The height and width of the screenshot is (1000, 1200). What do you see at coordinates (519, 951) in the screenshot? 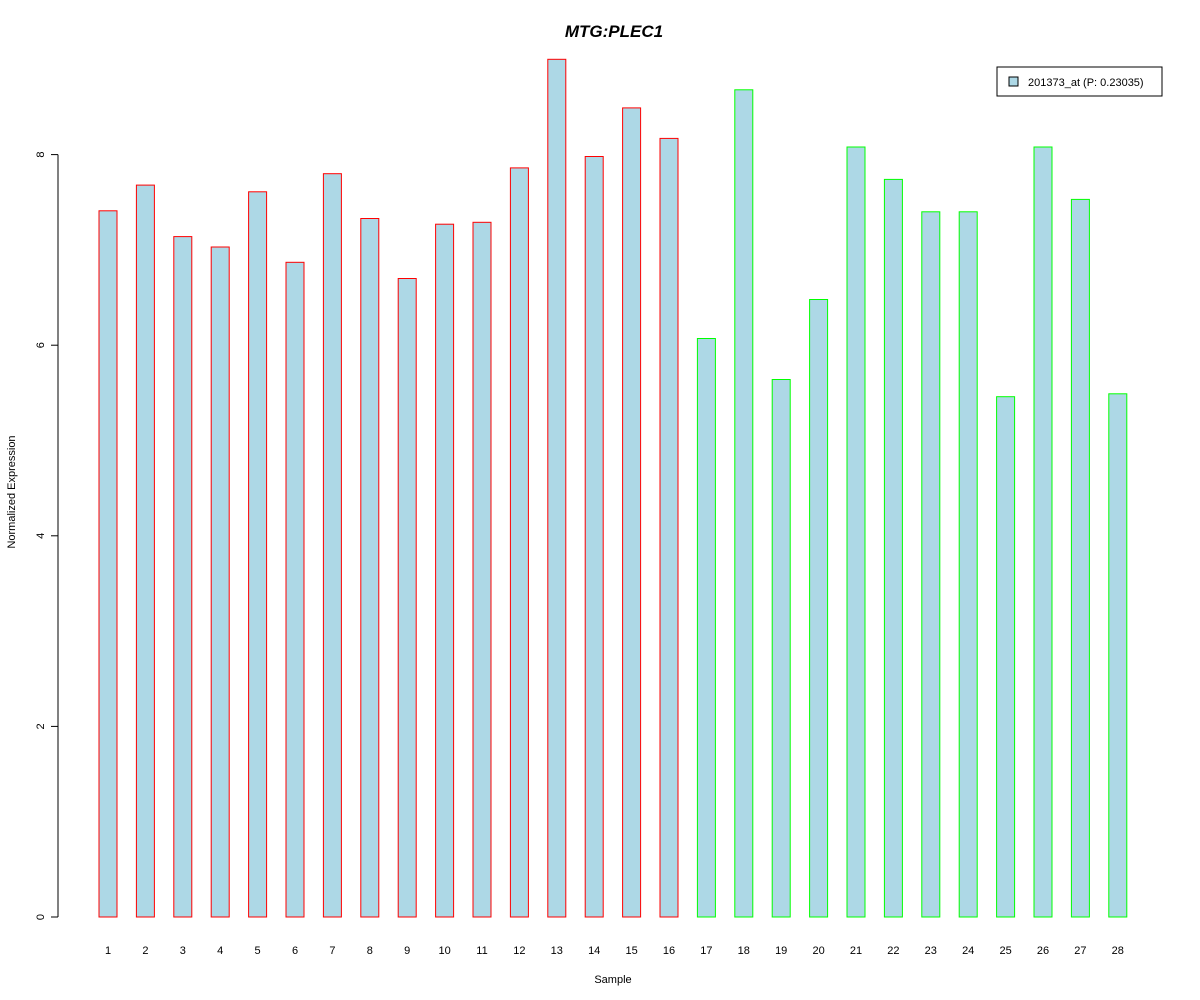
I see `x-tick-label: 12` at bounding box center [519, 951].